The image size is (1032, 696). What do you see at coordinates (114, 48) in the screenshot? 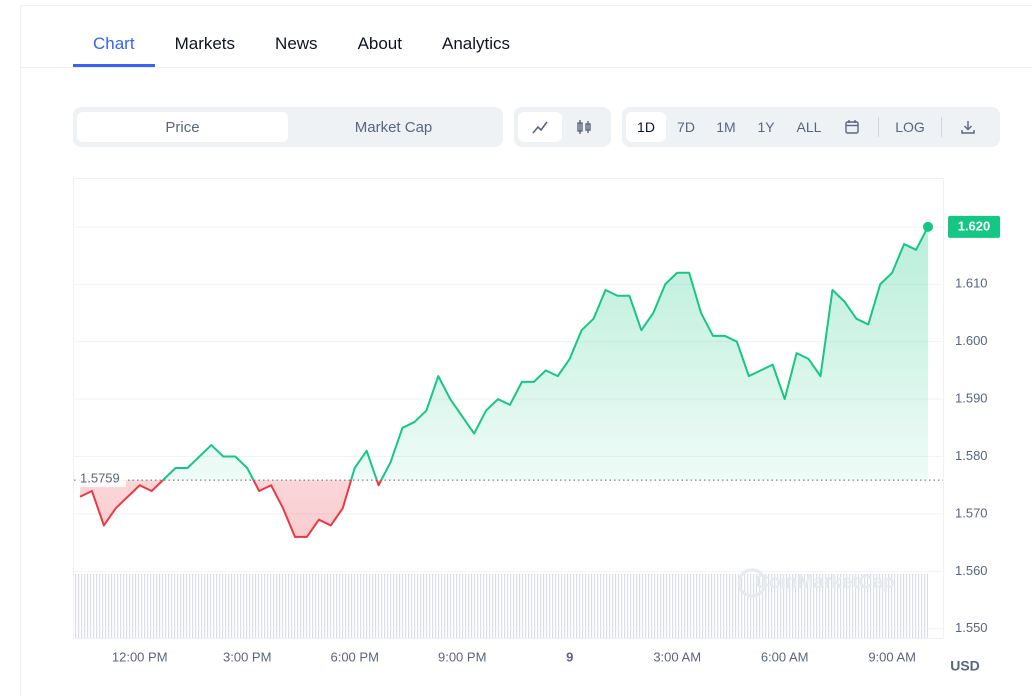
I see `tab: Chart` at bounding box center [114, 48].